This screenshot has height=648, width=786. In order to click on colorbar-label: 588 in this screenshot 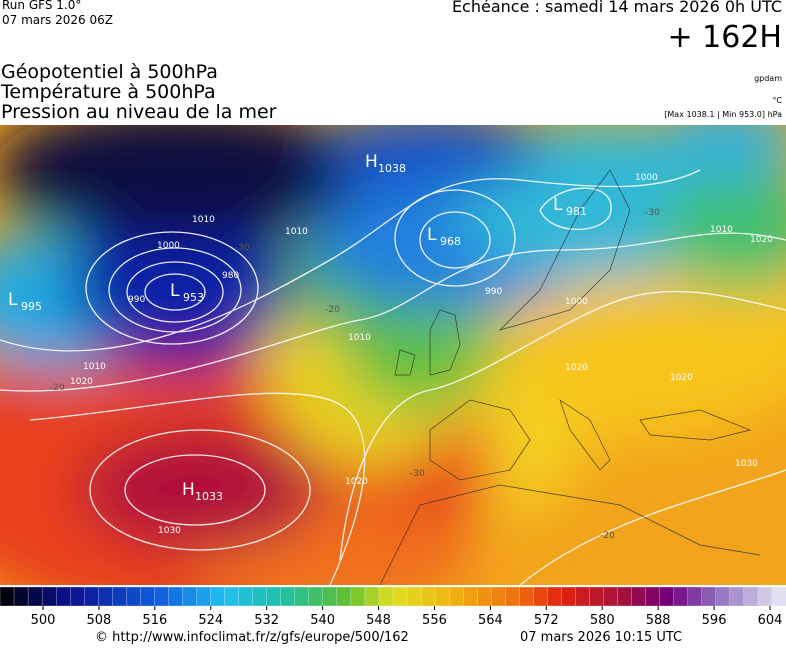, I will do `click(658, 620)`.